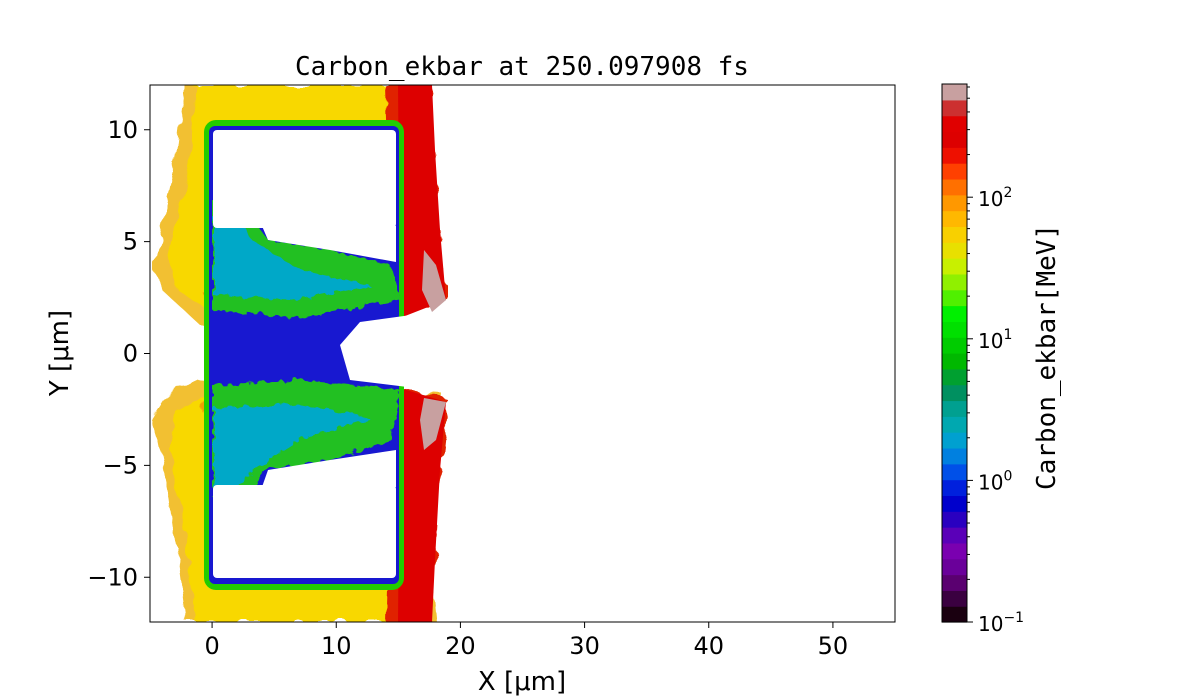 This screenshot has height=700, width=1200. Describe the element at coordinates (708, 646) in the screenshot. I see `x-tick-label: 40` at that location.